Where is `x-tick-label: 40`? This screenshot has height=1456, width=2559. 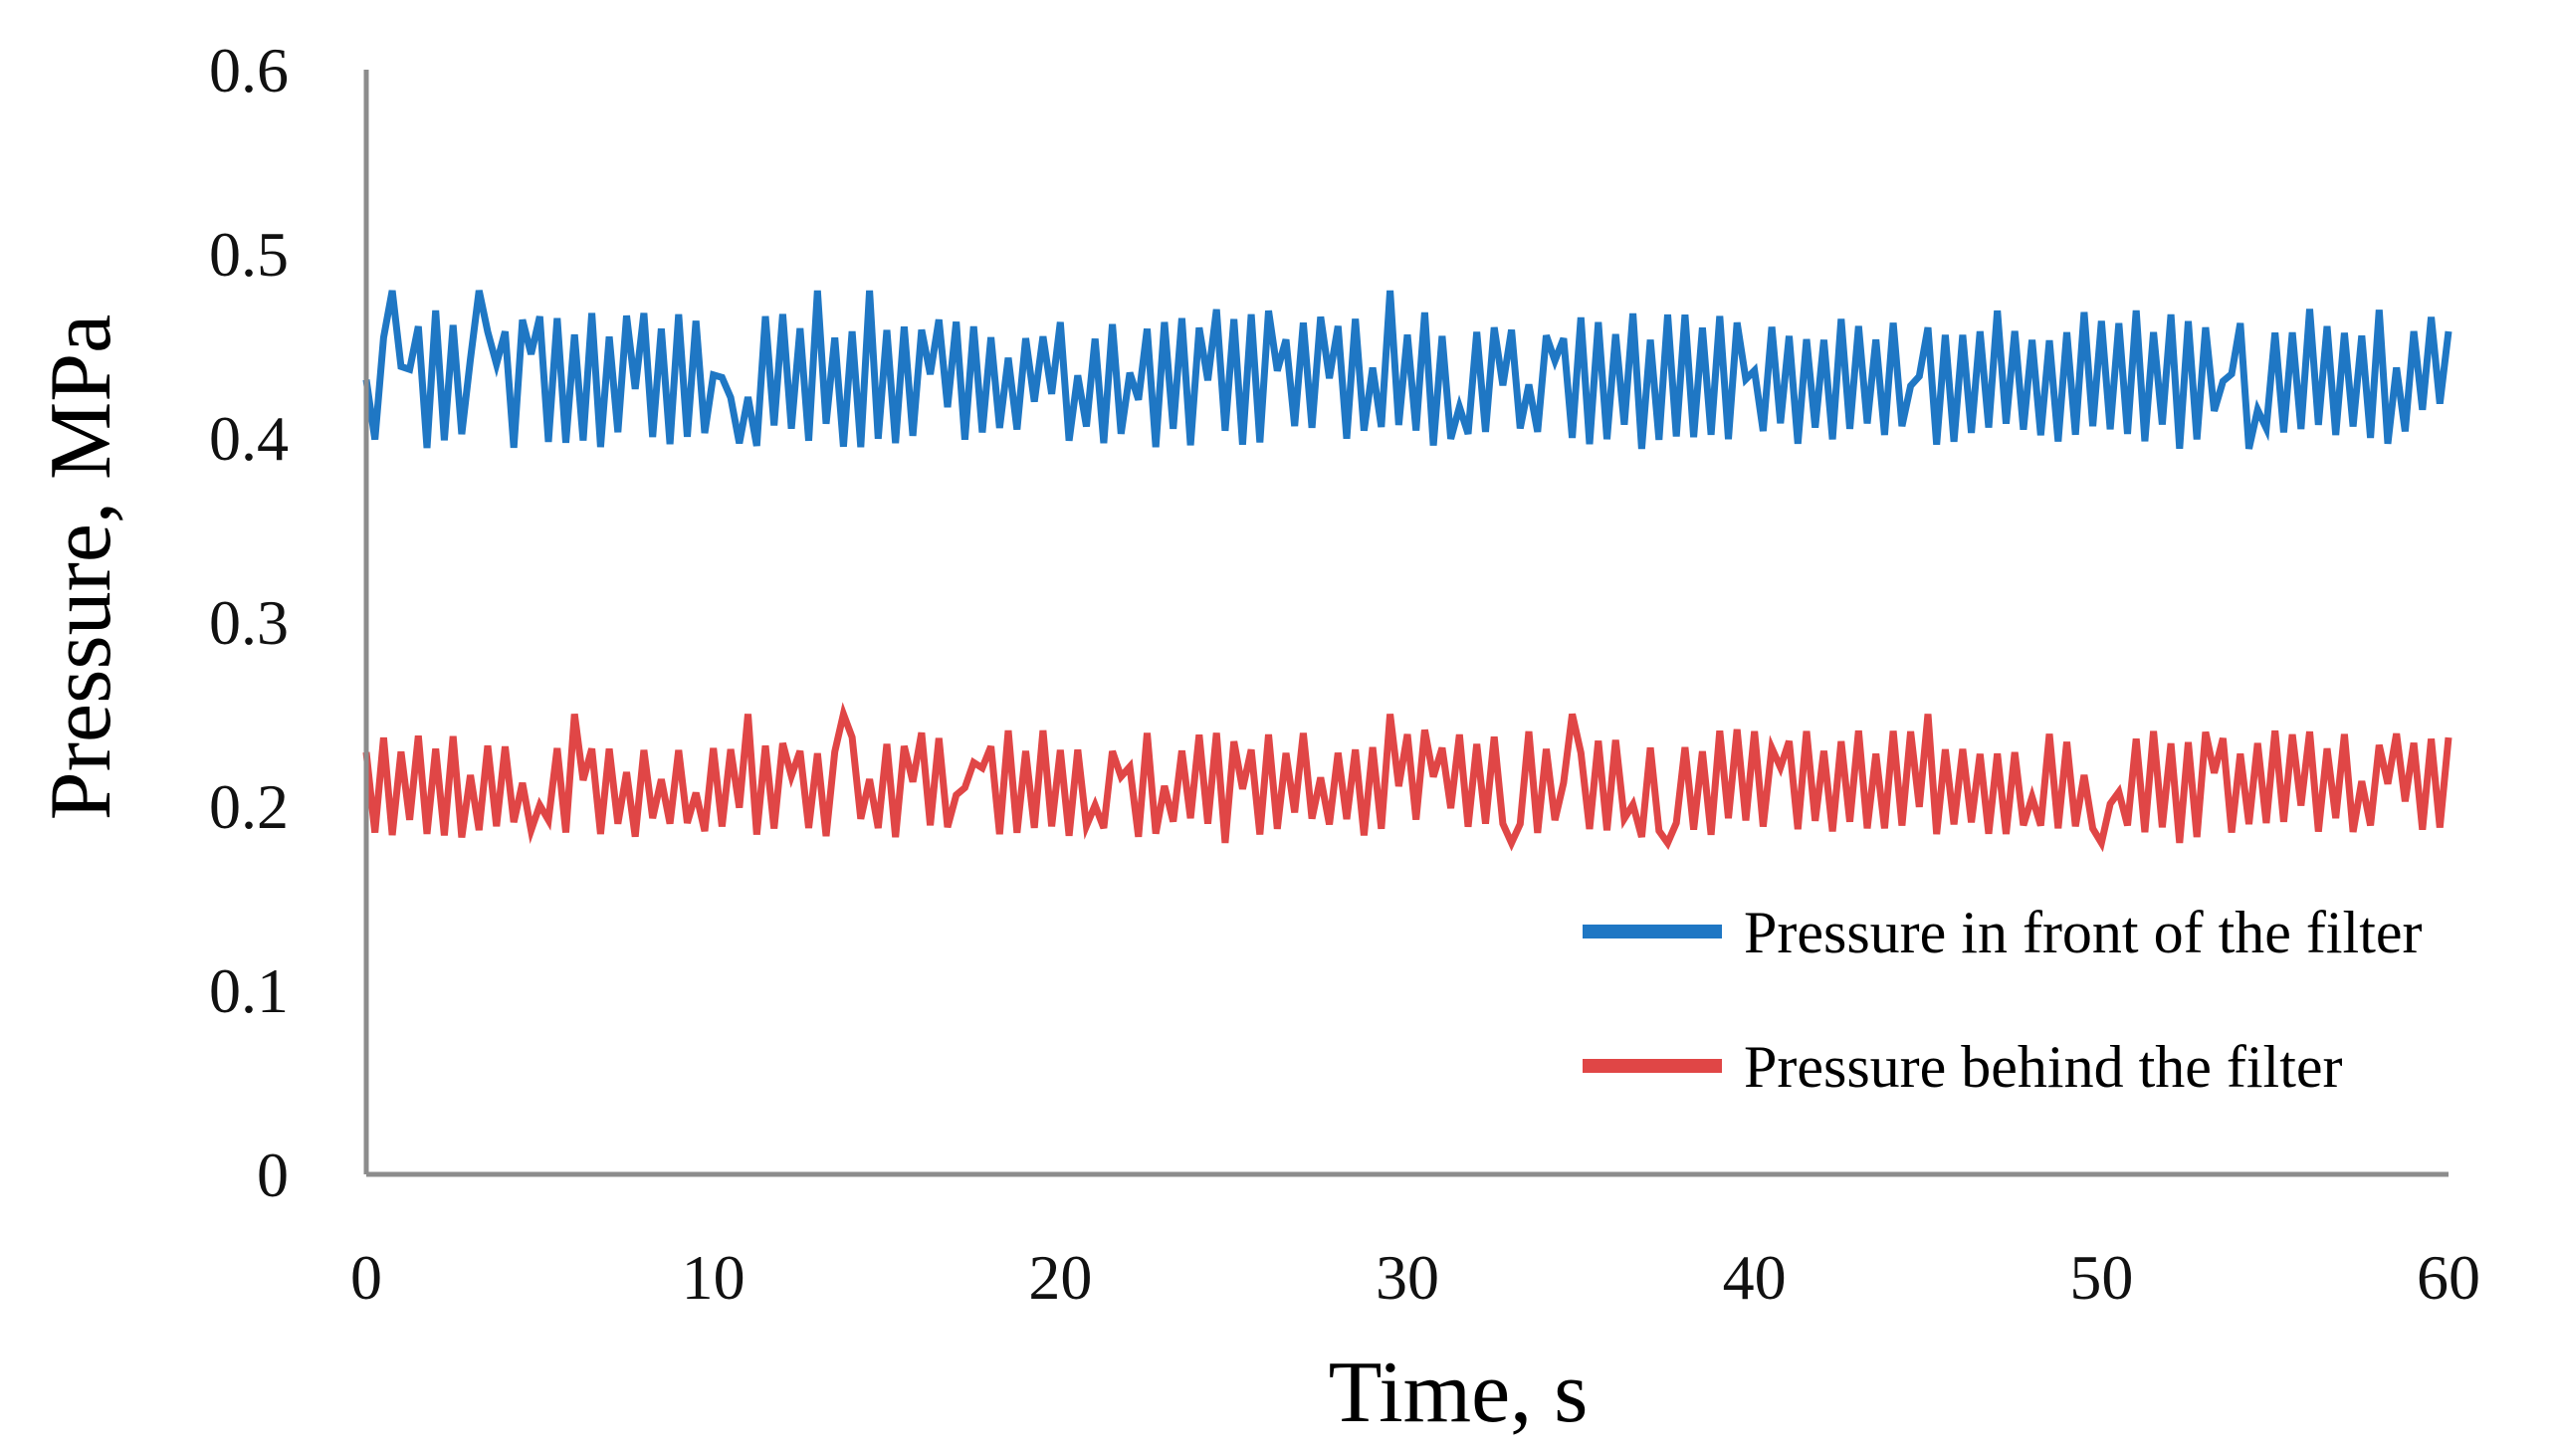 x-tick-label: 40 is located at coordinates (1755, 1277).